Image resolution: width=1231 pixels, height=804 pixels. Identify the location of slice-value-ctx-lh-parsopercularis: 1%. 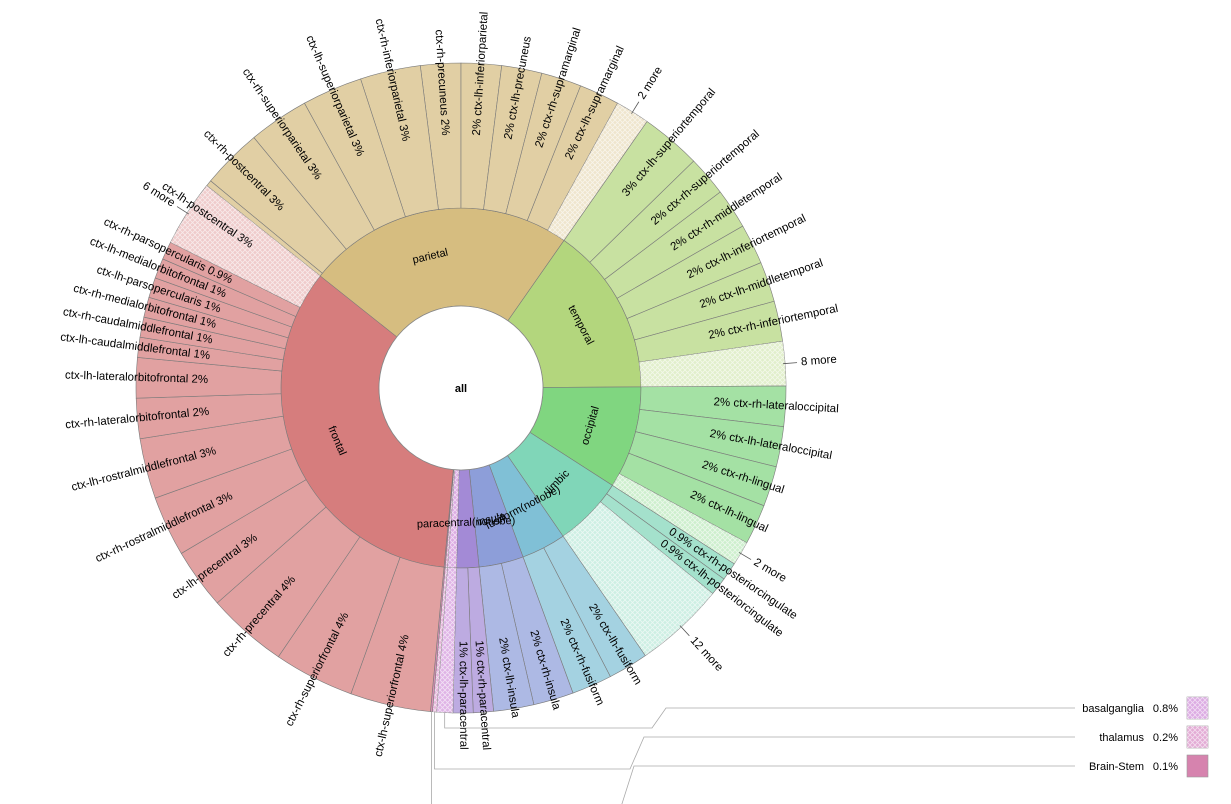
(213, 307).